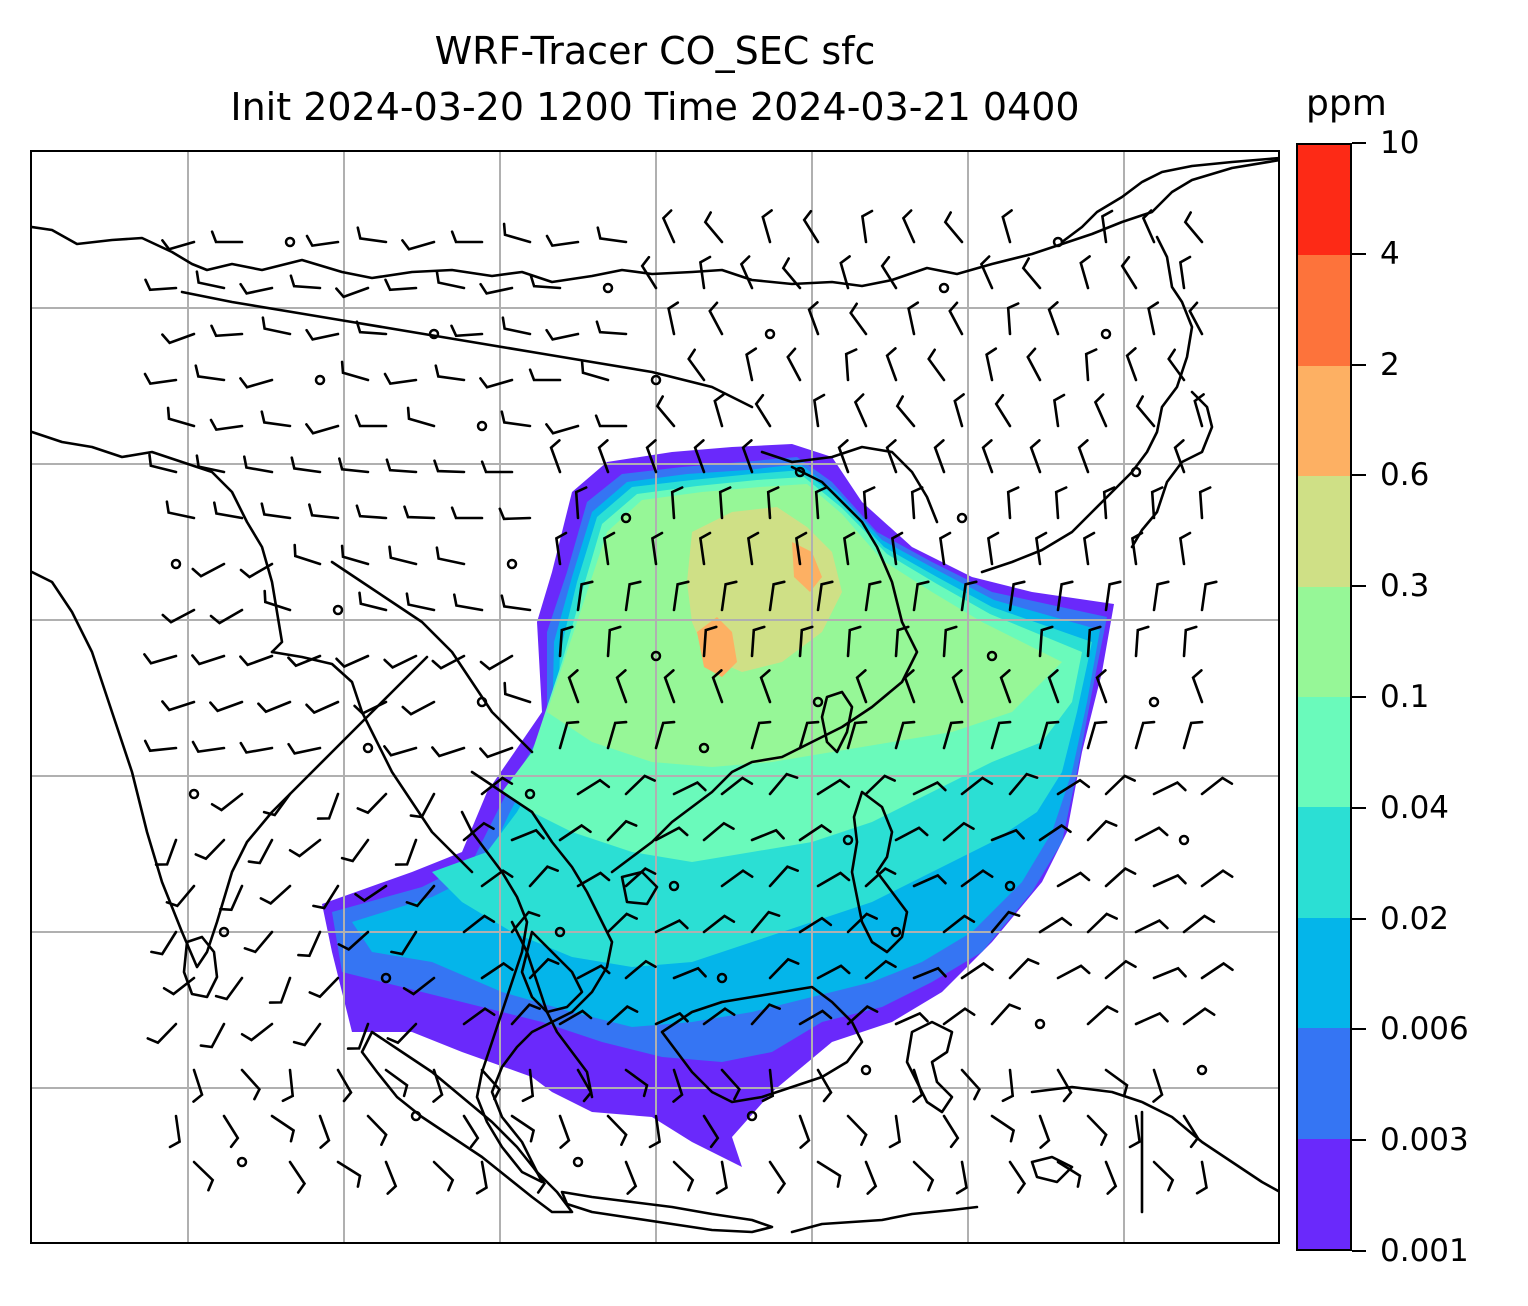  I want to click on colorbar-tick-label: 0.6, so click(1405, 475).